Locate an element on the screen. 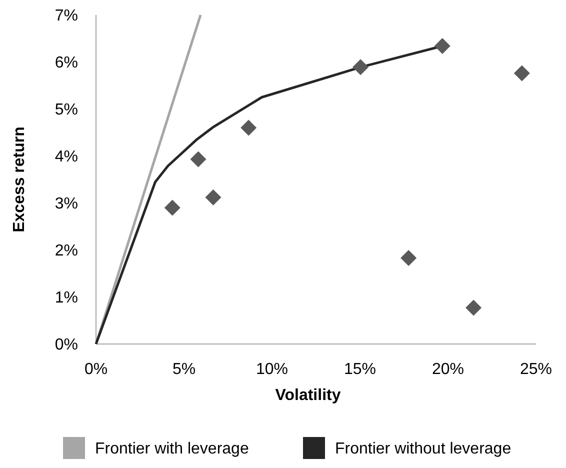 Image resolution: width=566 pixels, height=468 pixels. x-tick-label: 20% is located at coordinates (448, 369).